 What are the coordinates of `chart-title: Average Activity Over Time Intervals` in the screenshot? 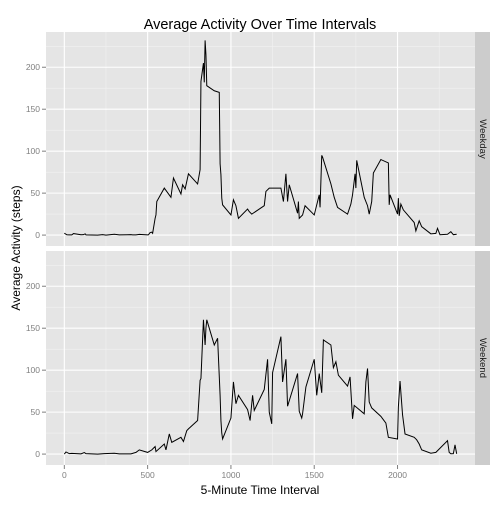 It's located at (260, 25).